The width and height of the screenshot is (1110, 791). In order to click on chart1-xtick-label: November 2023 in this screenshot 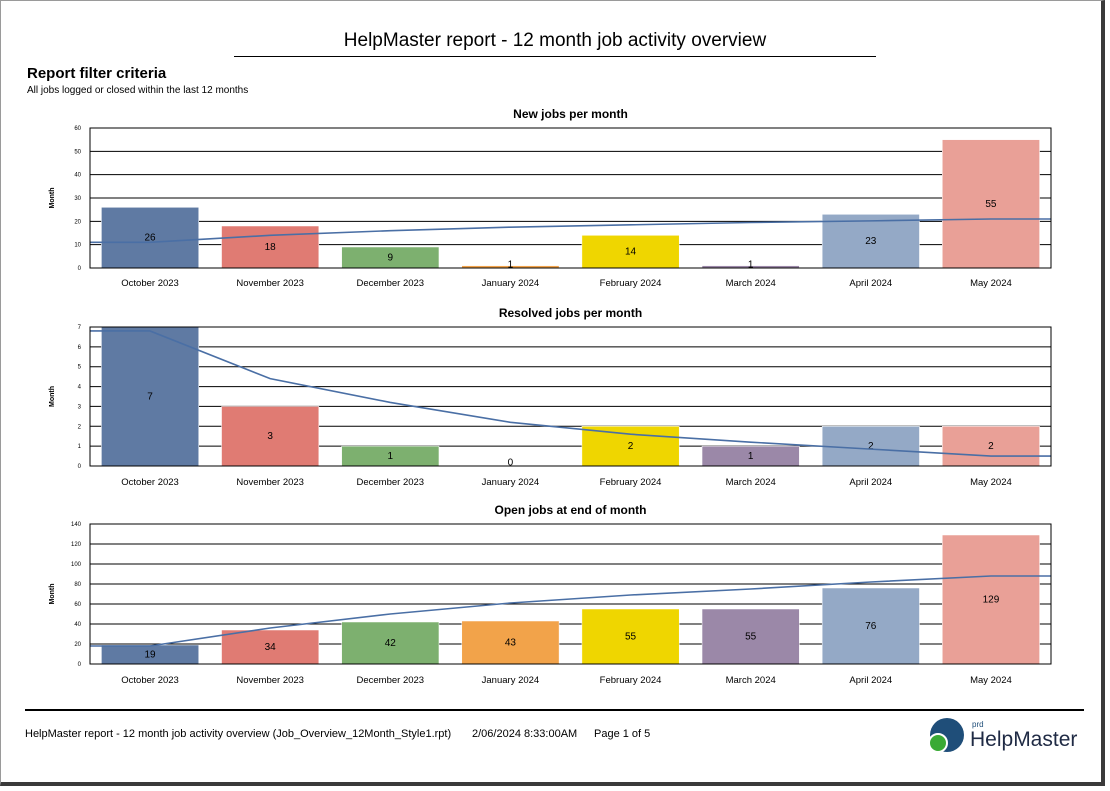, I will do `click(270, 283)`.